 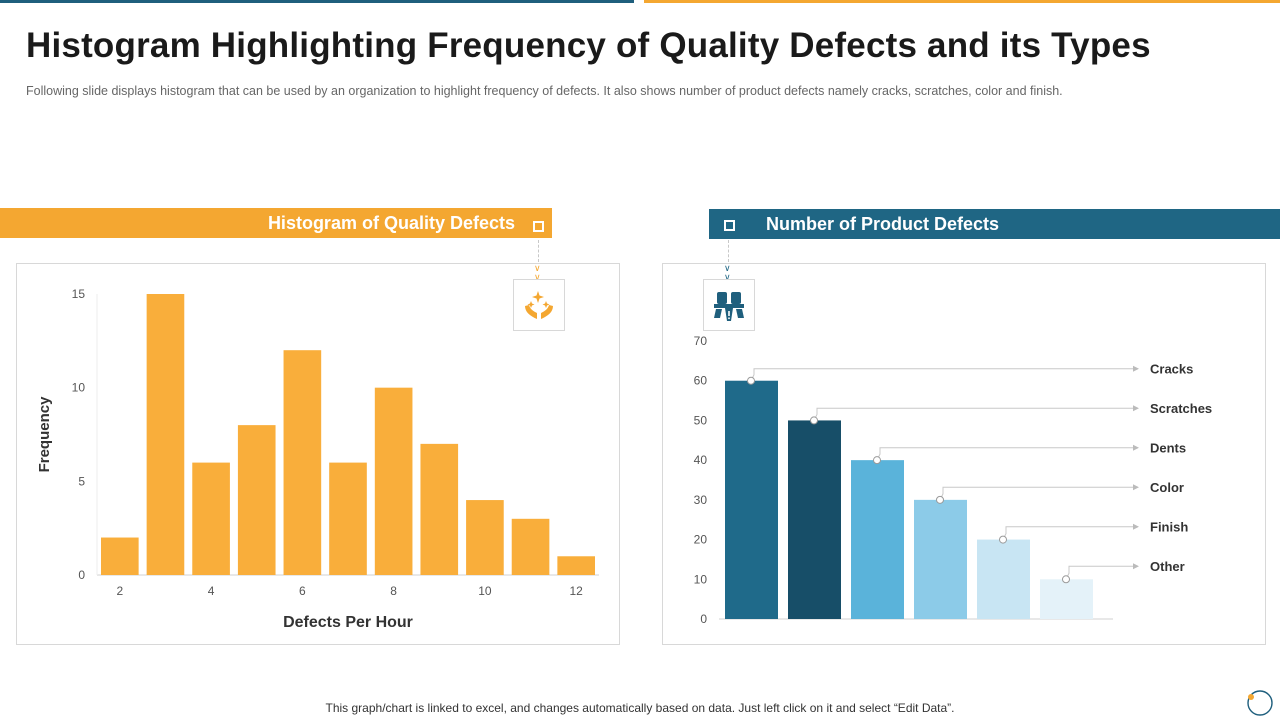 I want to click on category-label: Color, so click(x=1167, y=487).